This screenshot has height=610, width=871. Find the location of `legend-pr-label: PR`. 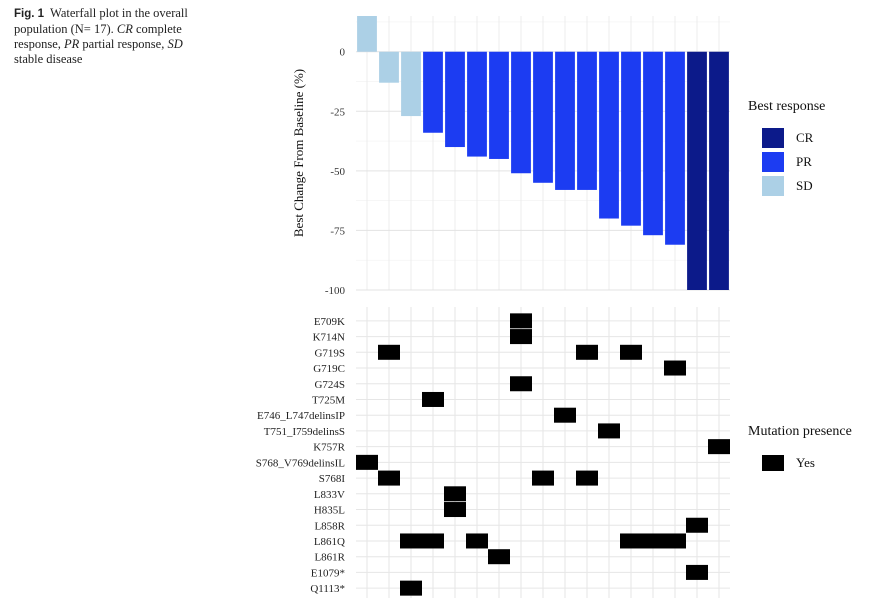

legend-pr-label: PR is located at coordinates (804, 161).